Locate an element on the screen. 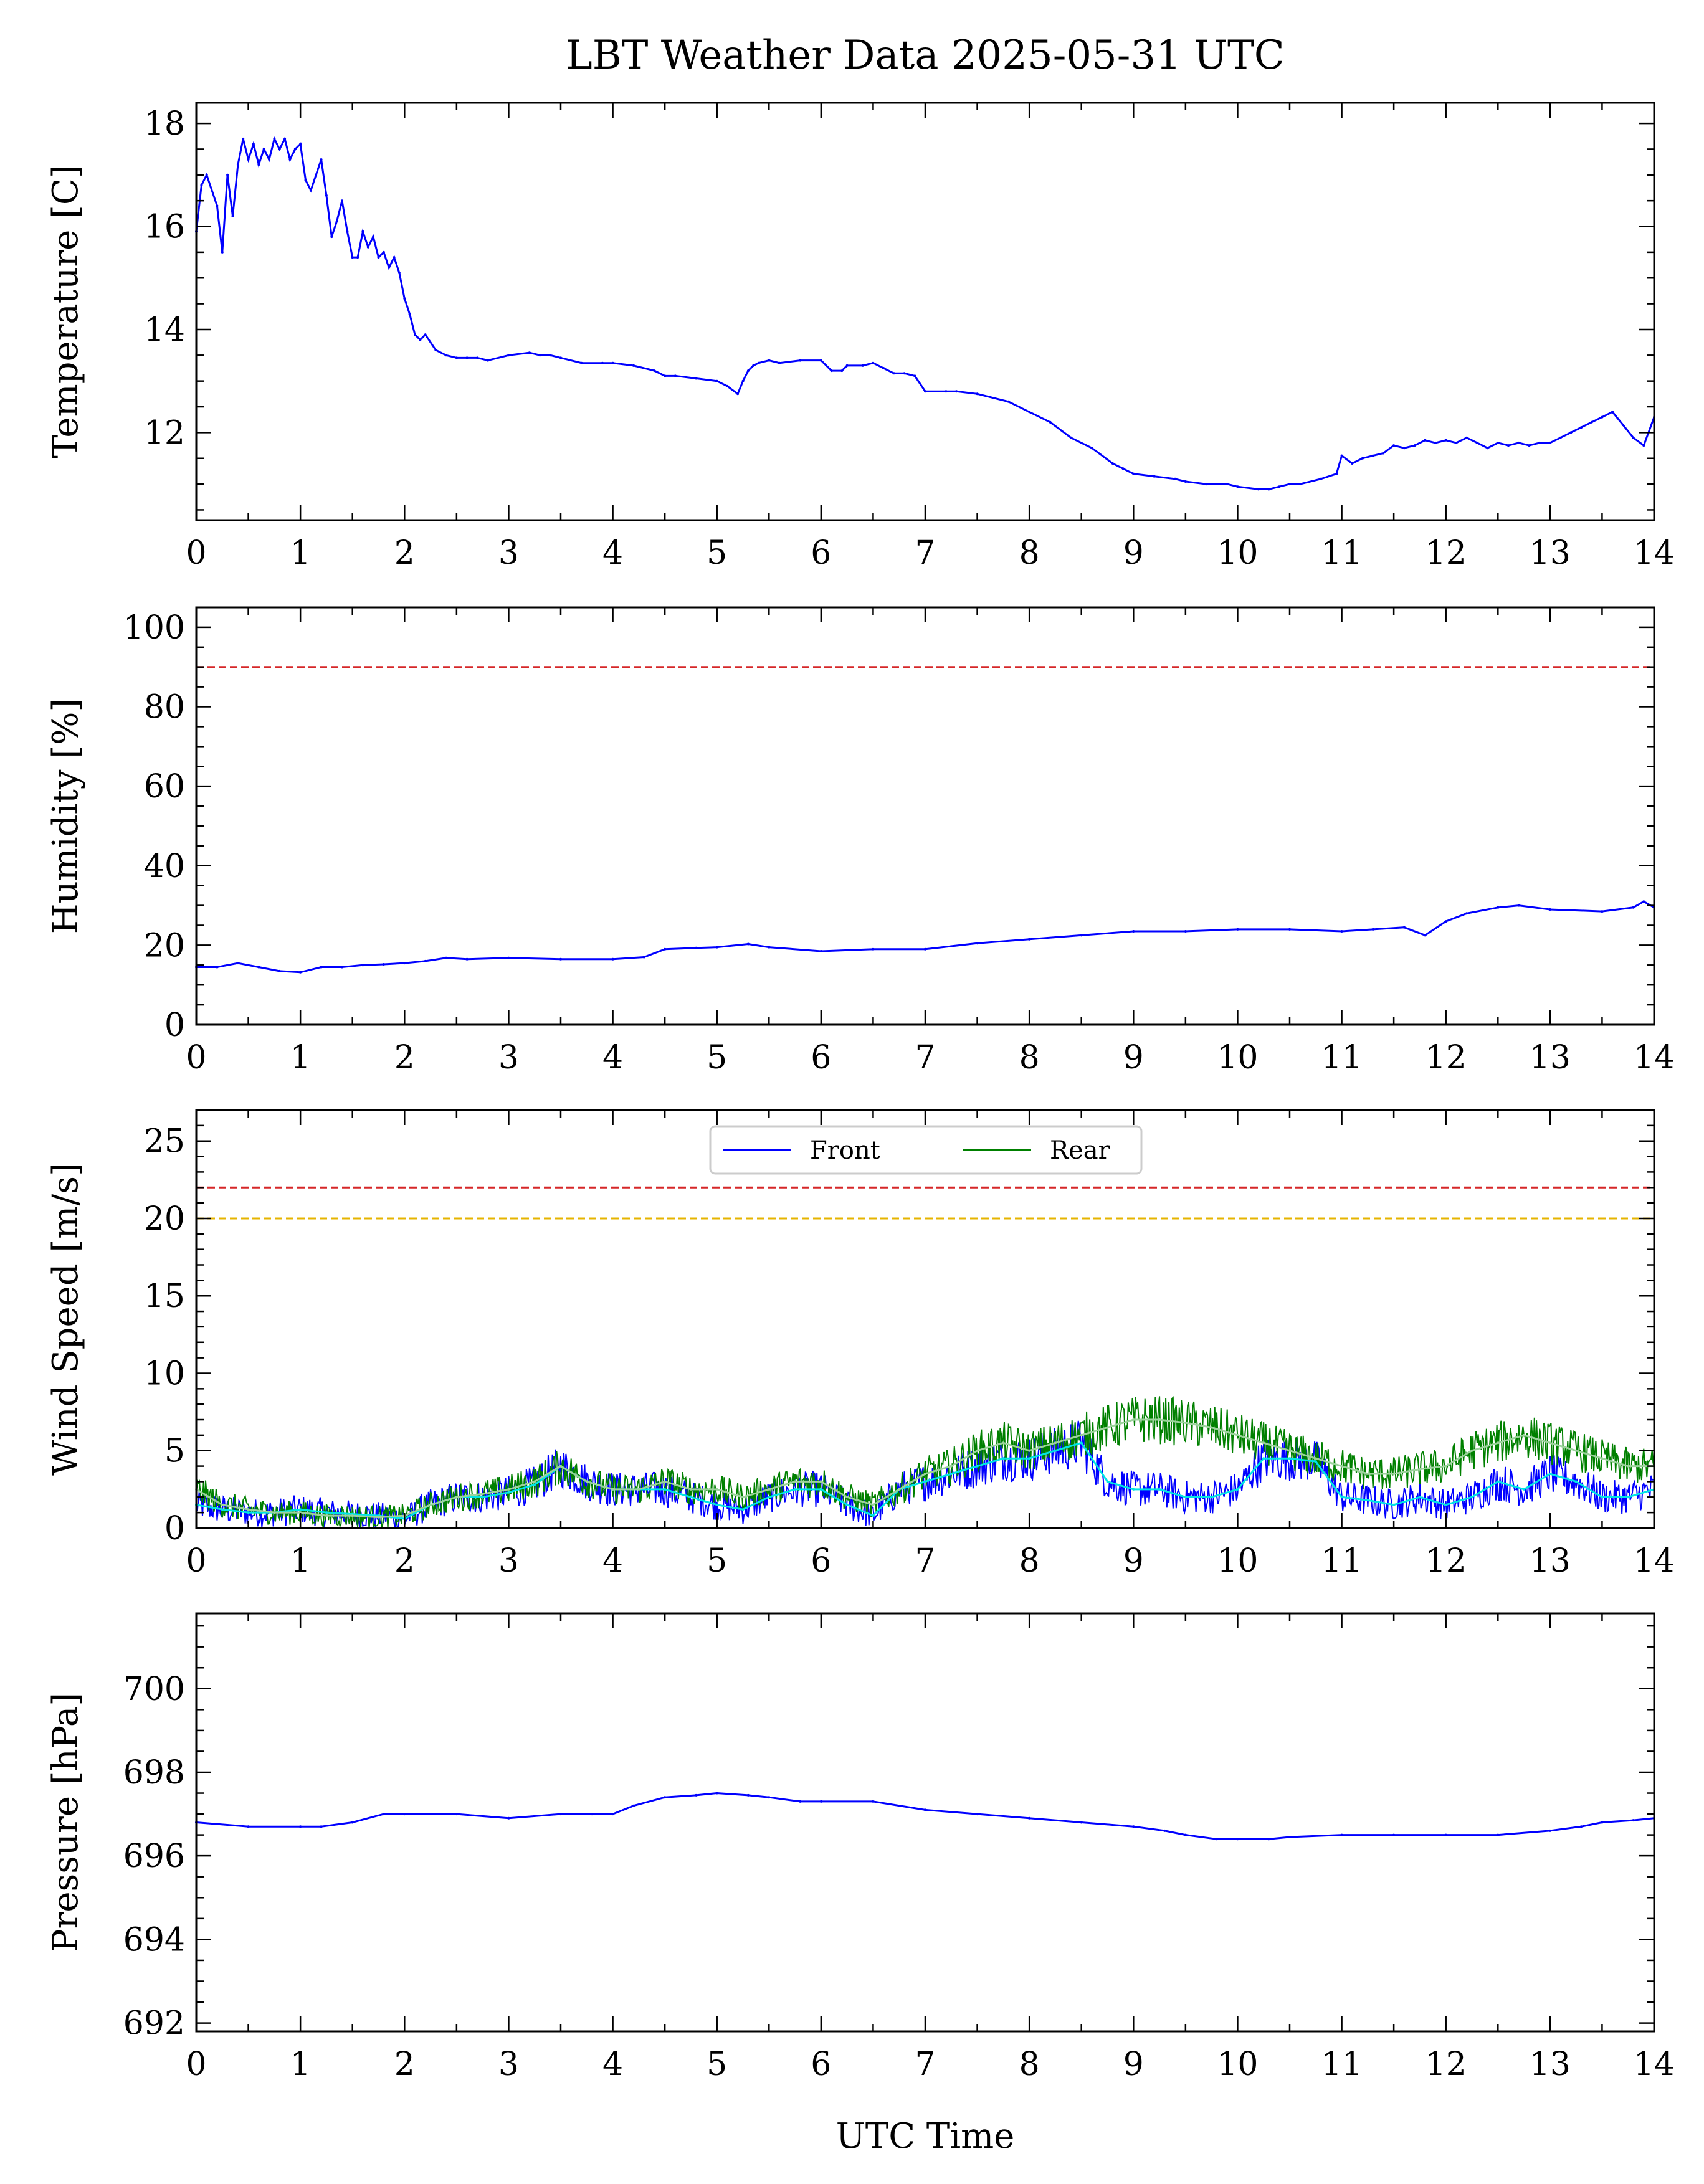  humidity-y-tick-label: 80 is located at coordinates (164, 707).